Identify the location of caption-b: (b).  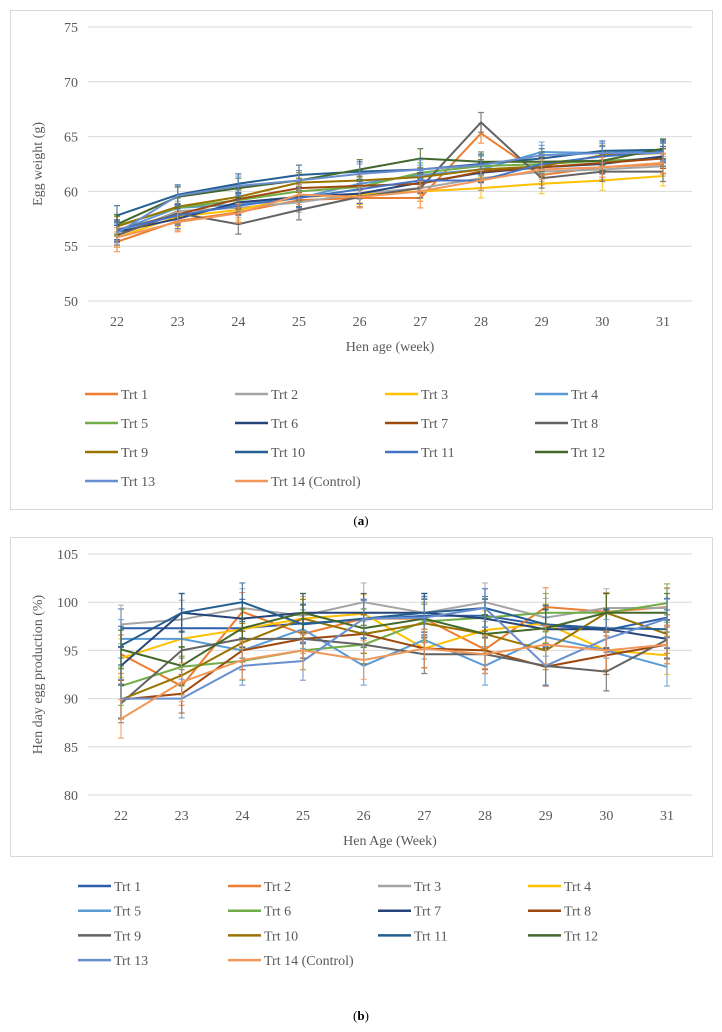
(361, 1015).